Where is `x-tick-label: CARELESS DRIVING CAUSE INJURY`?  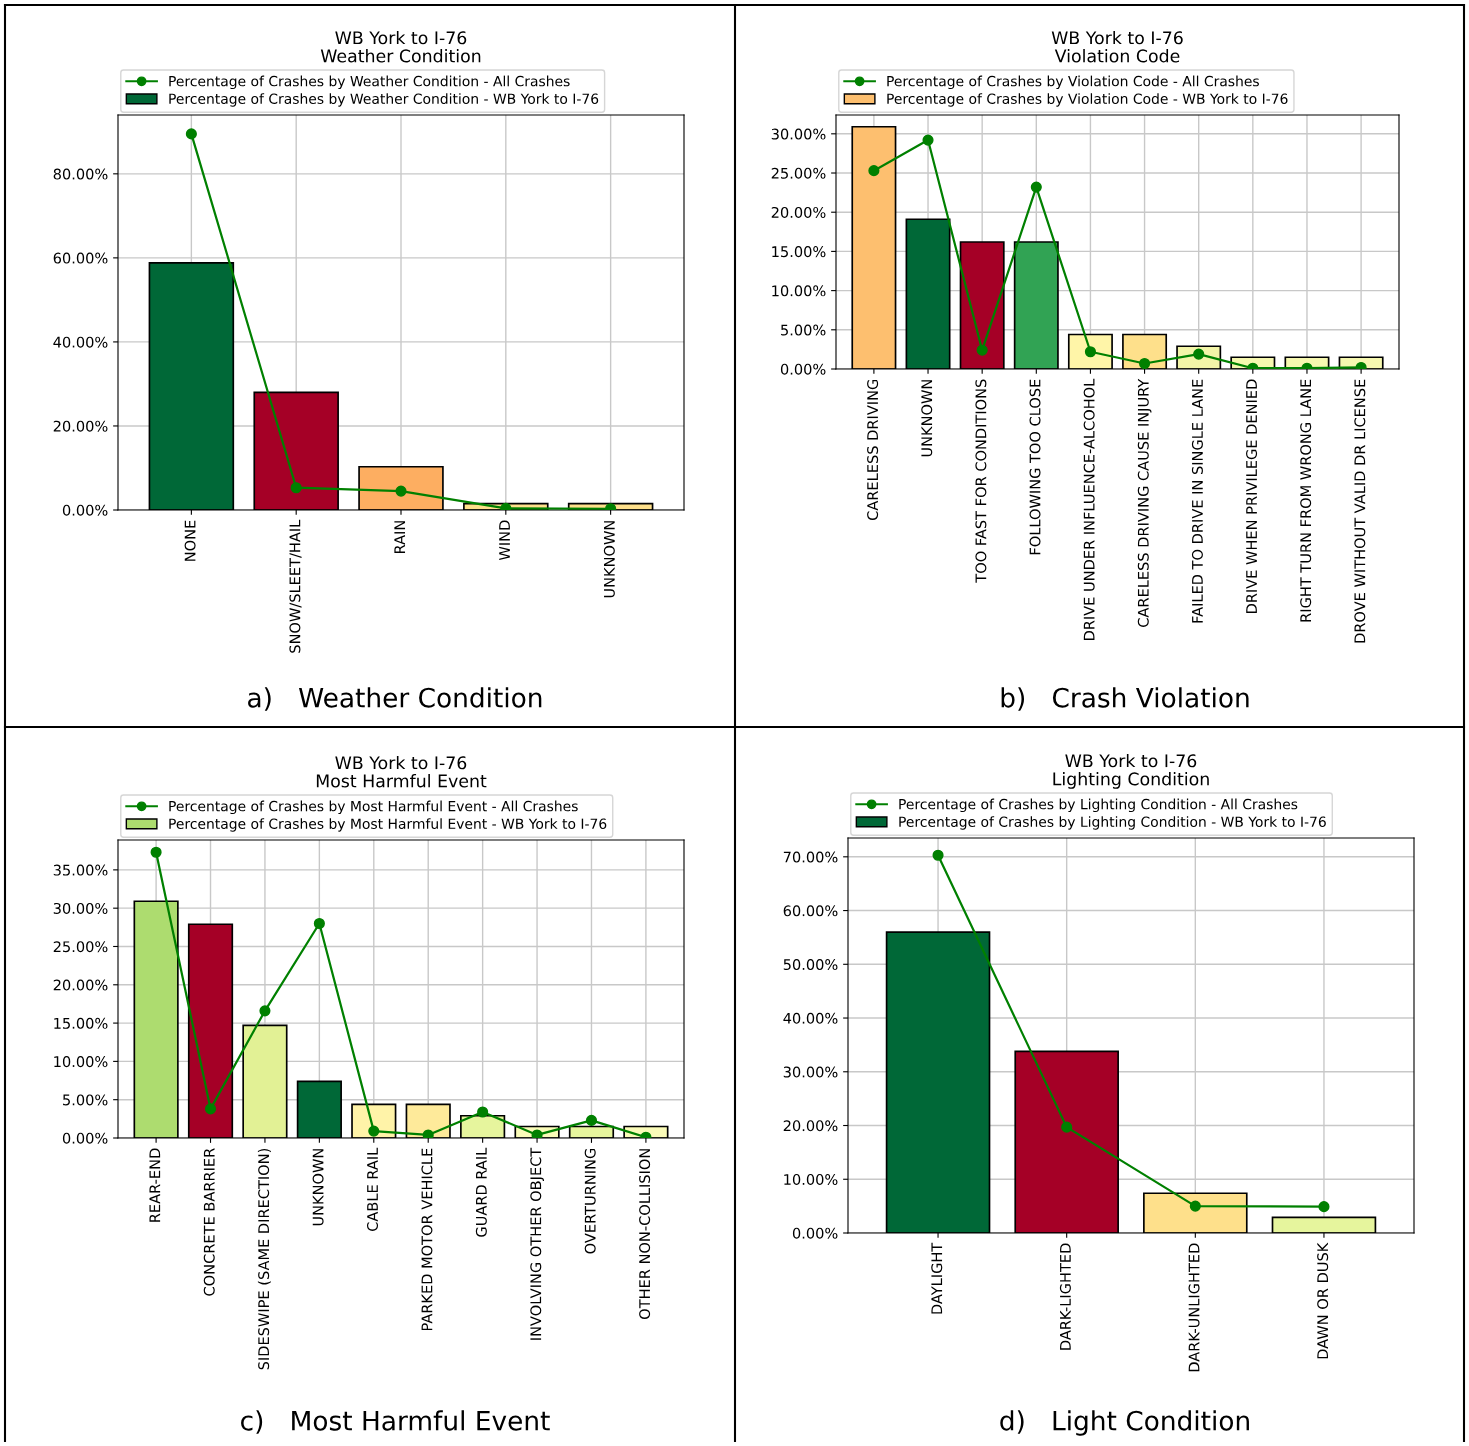
x-tick-label: CARELESS DRIVING CAUSE INJURY is located at coordinates (1144, 502).